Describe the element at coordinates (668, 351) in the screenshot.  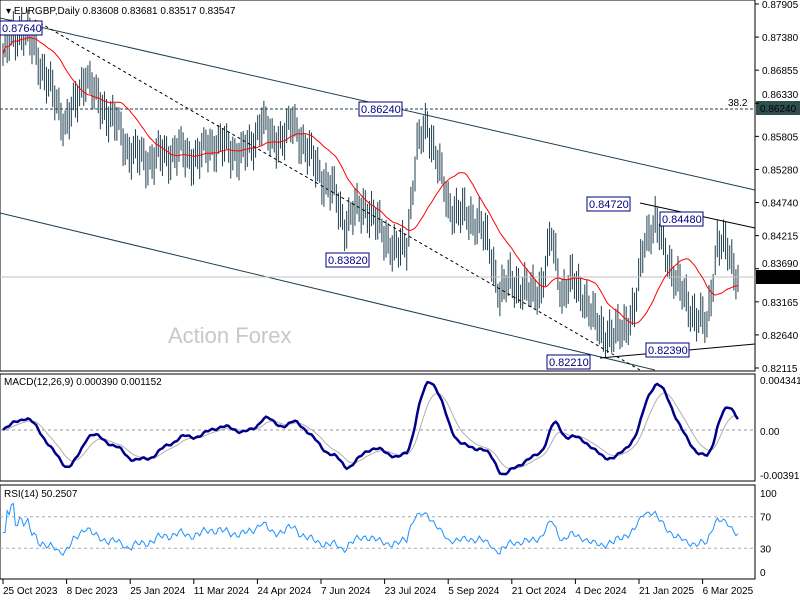
I see `annotation-82390: 0.82390` at that location.